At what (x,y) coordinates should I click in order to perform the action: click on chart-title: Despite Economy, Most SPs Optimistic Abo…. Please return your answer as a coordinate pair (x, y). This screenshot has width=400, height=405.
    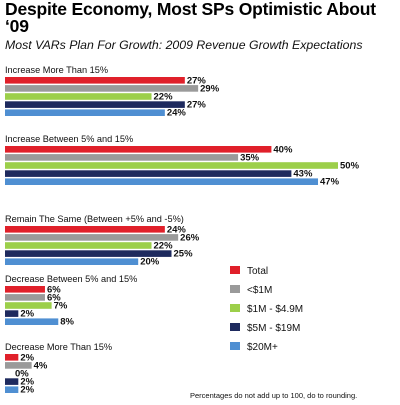
    Looking at the image, I should click on (190, 18).